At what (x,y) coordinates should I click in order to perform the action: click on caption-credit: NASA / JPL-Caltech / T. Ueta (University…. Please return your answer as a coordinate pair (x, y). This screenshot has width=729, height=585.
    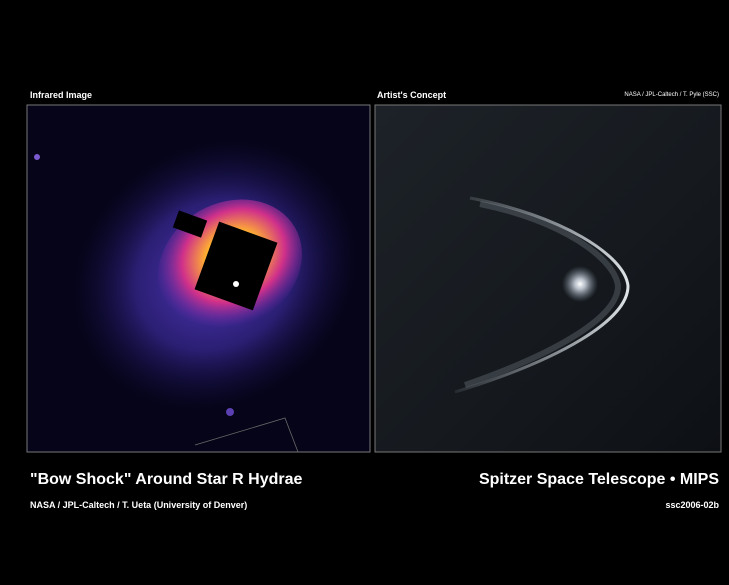
    Looking at the image, I should click on (139, 505).